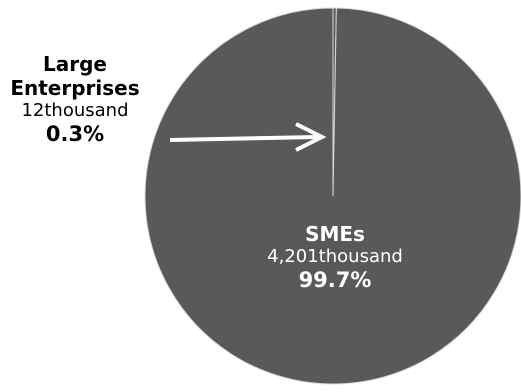 The height and width of the screenshot is (392, 521). I want to click on smes-name: SMEs, so click(335, 234).